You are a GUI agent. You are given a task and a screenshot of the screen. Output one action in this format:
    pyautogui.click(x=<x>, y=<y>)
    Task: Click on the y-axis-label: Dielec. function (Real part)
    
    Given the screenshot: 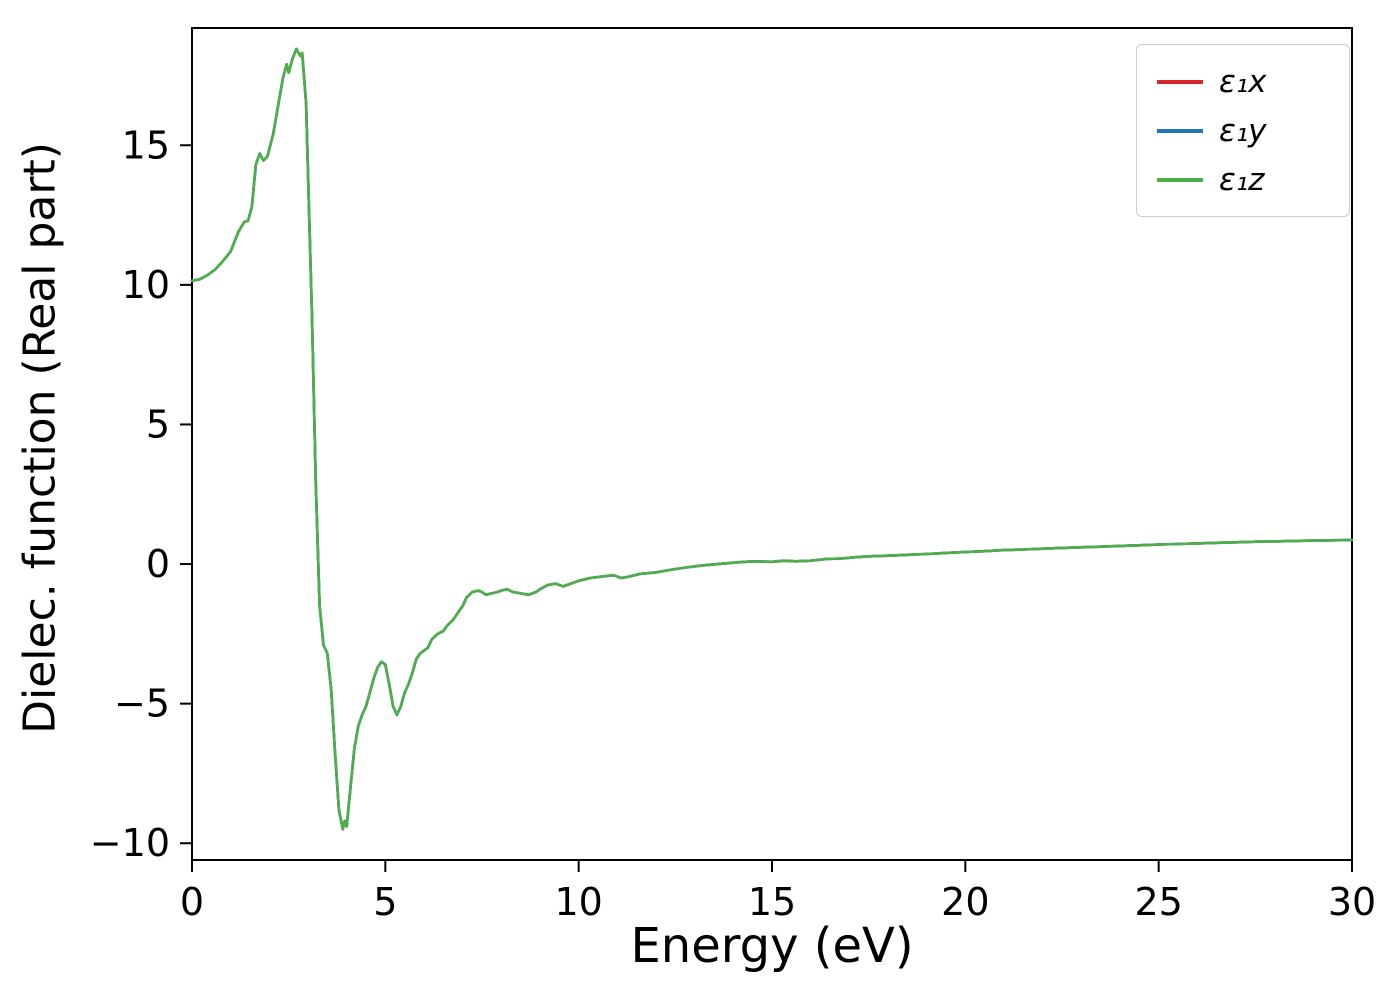 What is the action you would take?
    pyautogui.click(x=40, y=438)
    